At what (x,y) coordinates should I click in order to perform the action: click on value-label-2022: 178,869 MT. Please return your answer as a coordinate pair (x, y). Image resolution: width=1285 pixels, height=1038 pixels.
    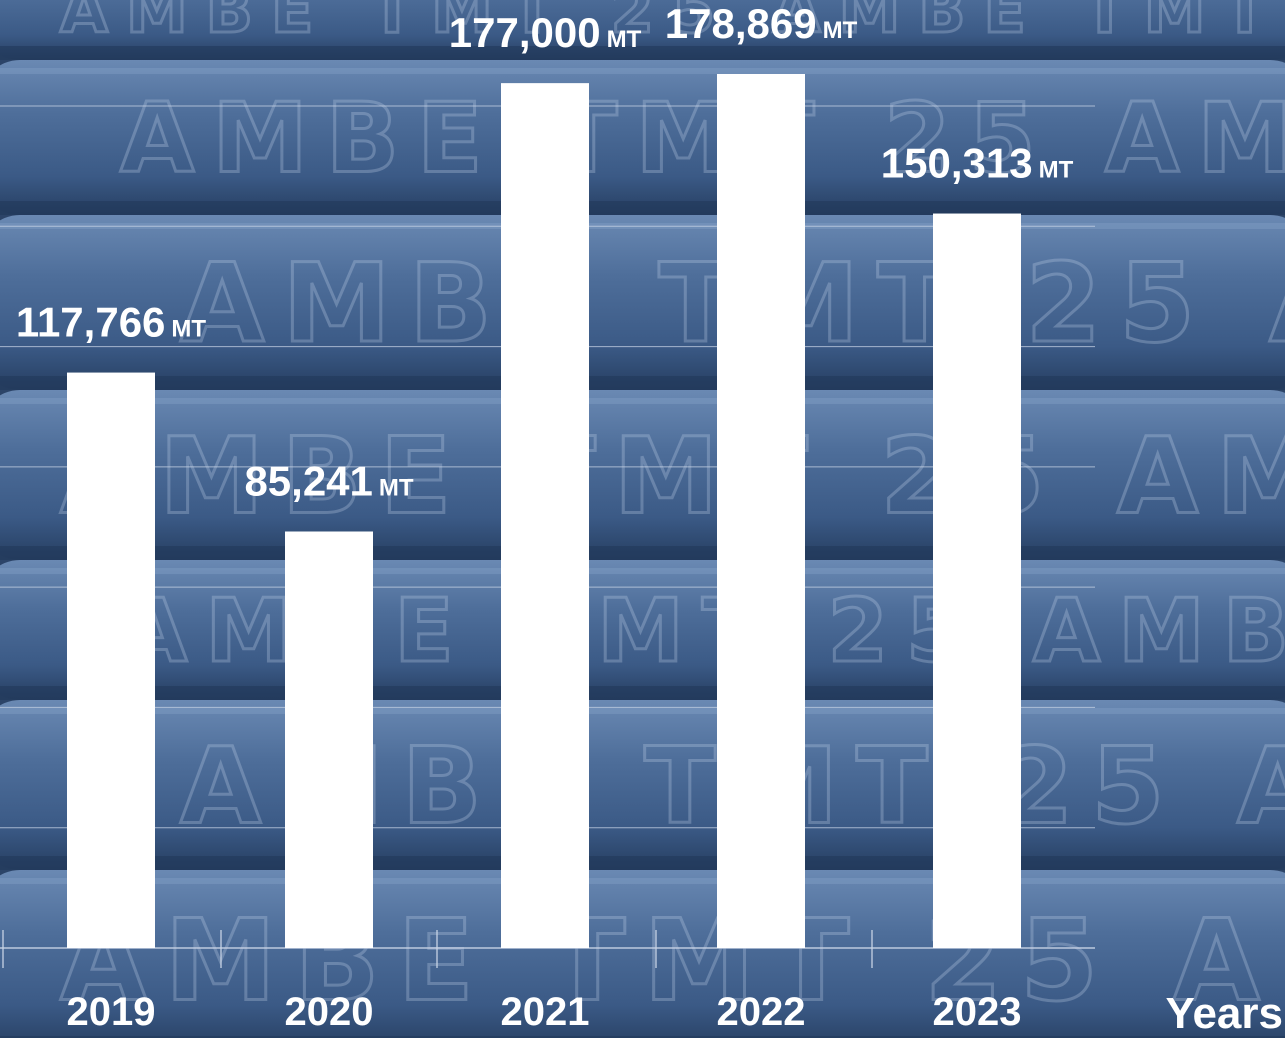
    Looking at the image, I should click on (761, 23).